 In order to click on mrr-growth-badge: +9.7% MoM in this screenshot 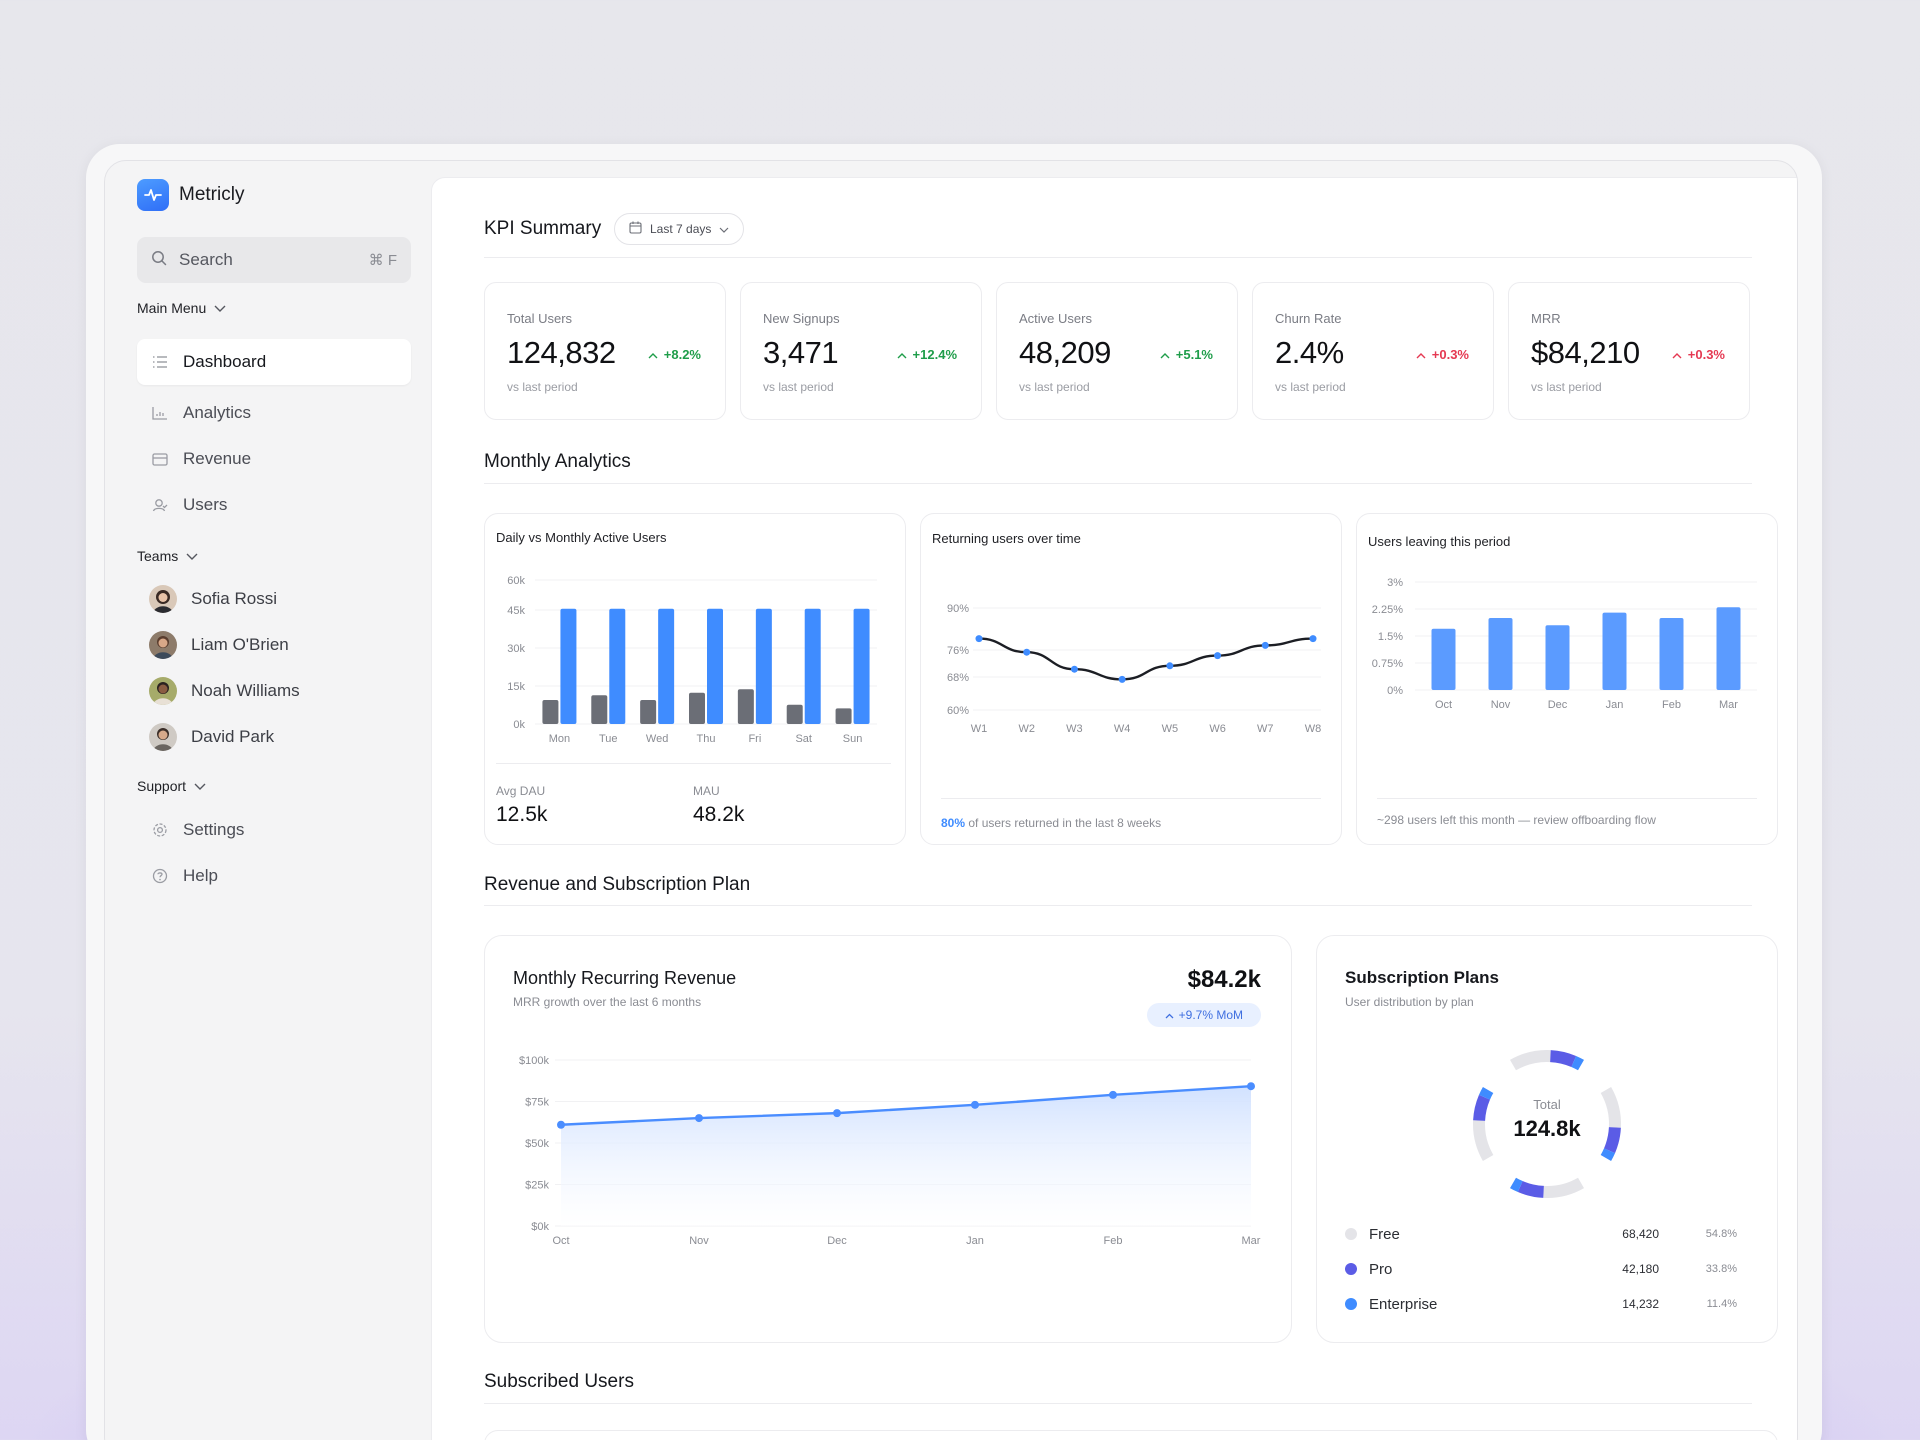, I will do `click(1203, 1015)`.